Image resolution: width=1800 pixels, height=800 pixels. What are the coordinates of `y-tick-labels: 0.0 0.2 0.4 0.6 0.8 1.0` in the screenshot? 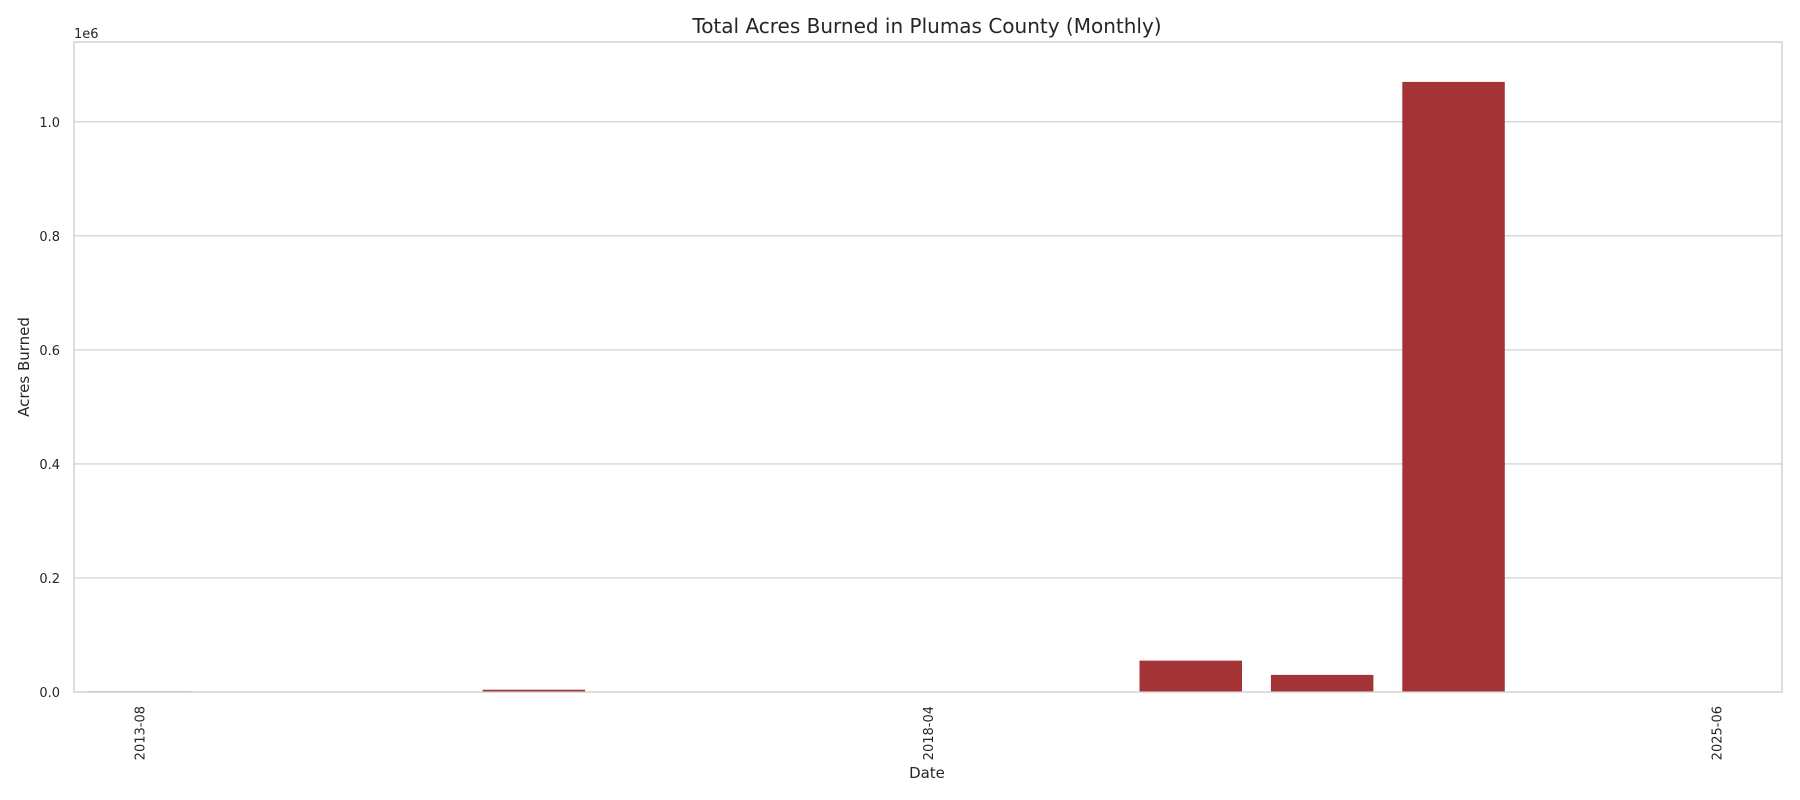 It's located at (49, 408).